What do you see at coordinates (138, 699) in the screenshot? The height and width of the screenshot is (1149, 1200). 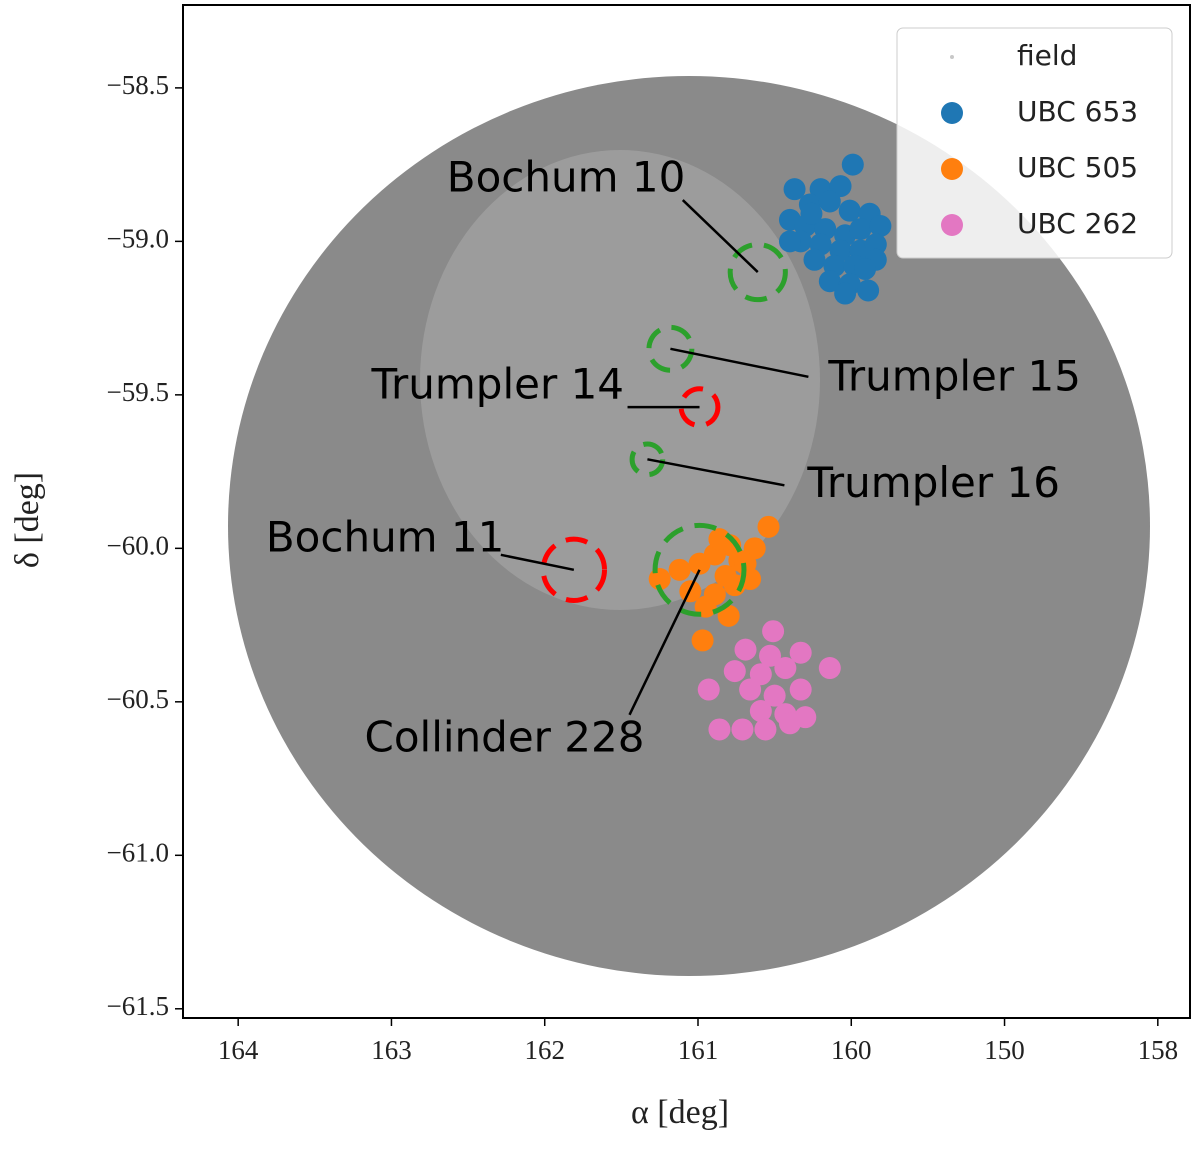 I see `y-tick-label: −60.5` at bounding box center [138, 699].